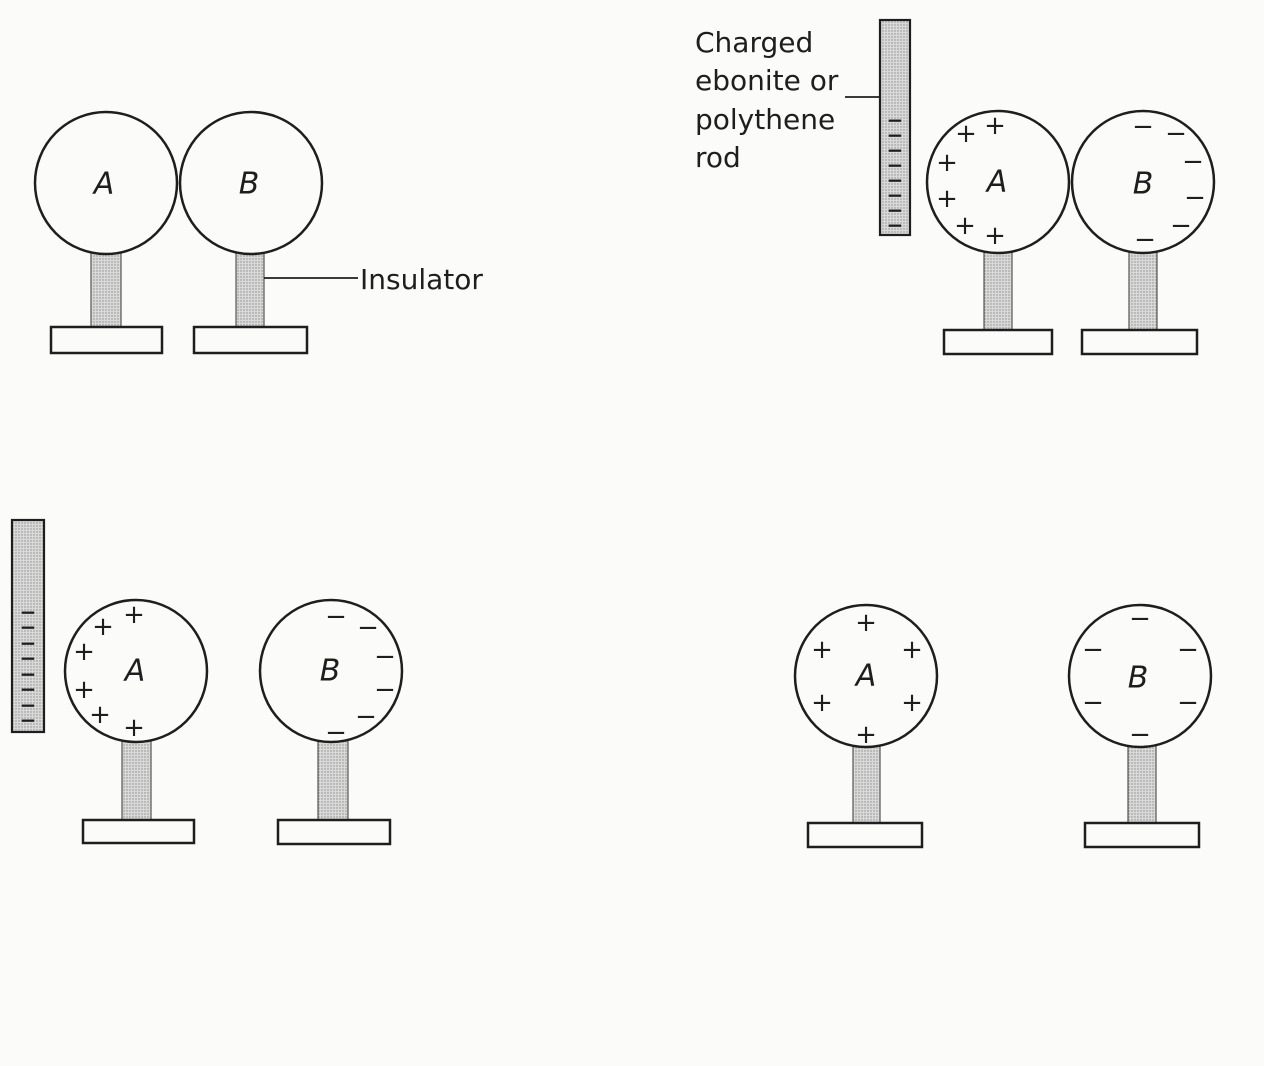  Describe the element at coordinates (767, 100) in the screenshot. I see `rod-caption: Charged ebonite or polythene rod` at that location.